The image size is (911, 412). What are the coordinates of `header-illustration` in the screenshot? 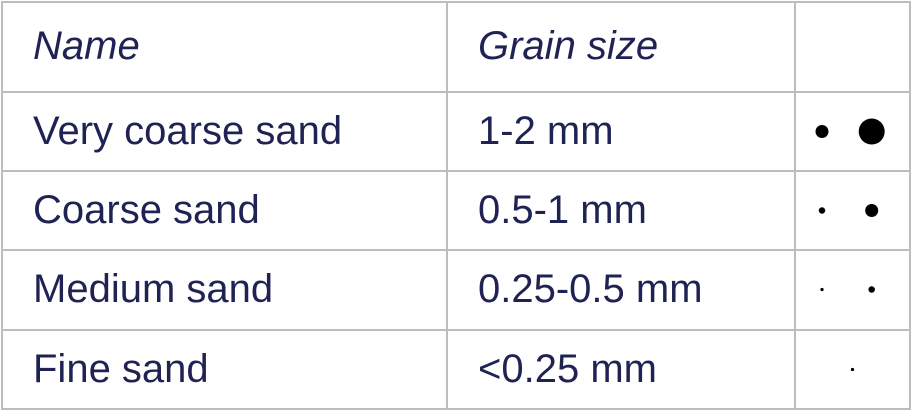 It's located at (852, 47).